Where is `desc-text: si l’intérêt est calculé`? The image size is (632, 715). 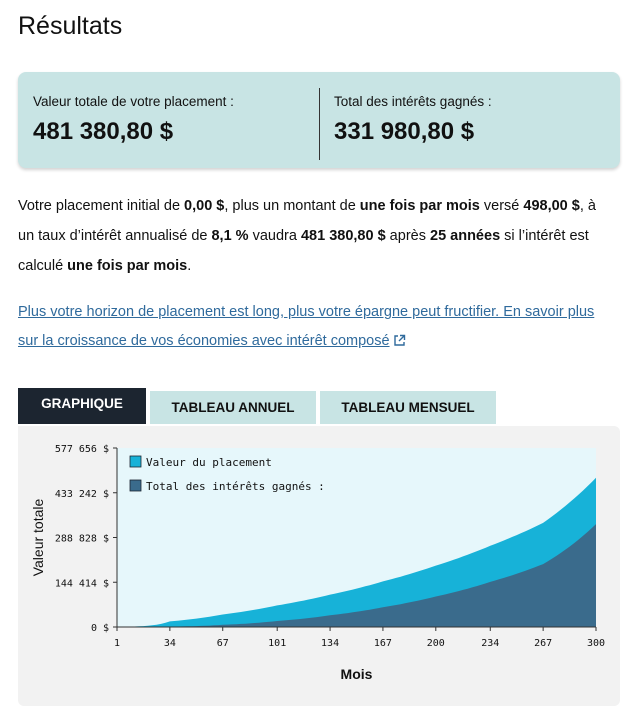
desc-text: si l’intérêt est calculé is located at coordinates (303, 251).